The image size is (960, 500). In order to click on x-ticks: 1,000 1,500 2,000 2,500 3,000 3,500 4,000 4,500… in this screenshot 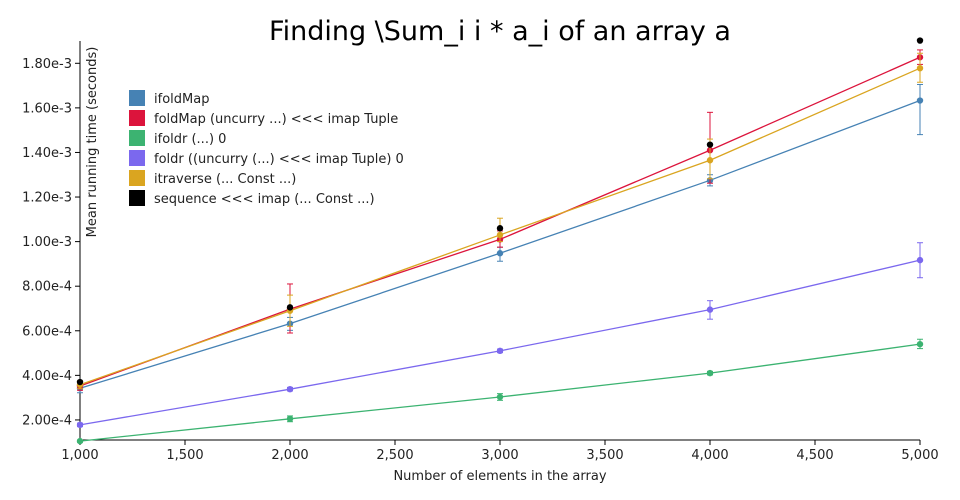, I will do `click(500, 451)`.